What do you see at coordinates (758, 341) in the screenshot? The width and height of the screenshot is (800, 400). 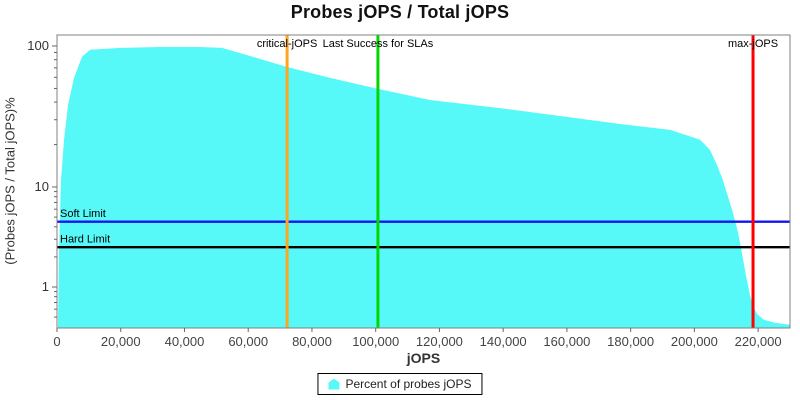 I see `x-tick-label: 220,000` at bounding box center [758, 341].